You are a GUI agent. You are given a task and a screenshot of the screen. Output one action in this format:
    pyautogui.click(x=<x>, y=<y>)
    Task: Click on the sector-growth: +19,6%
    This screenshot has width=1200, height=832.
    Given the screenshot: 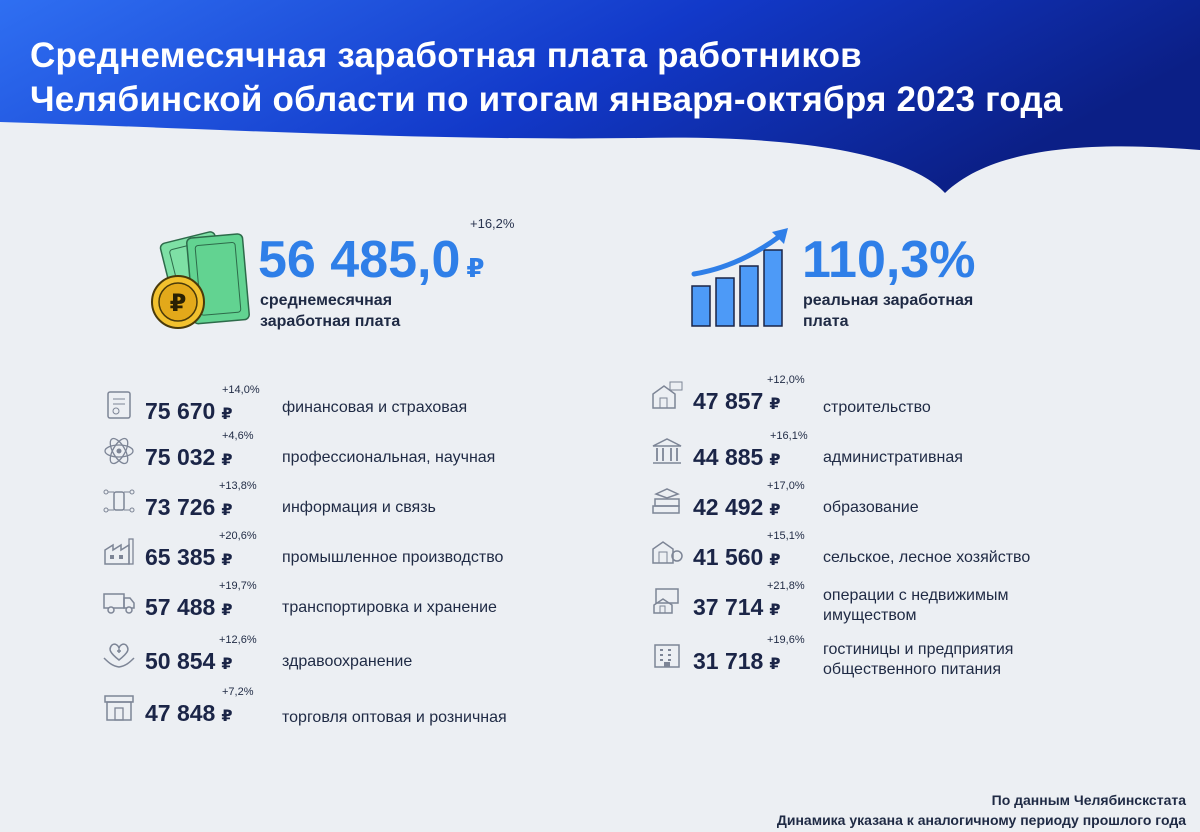 What is the action you would take?
    pyautogui.click(x=786, y=640)
    